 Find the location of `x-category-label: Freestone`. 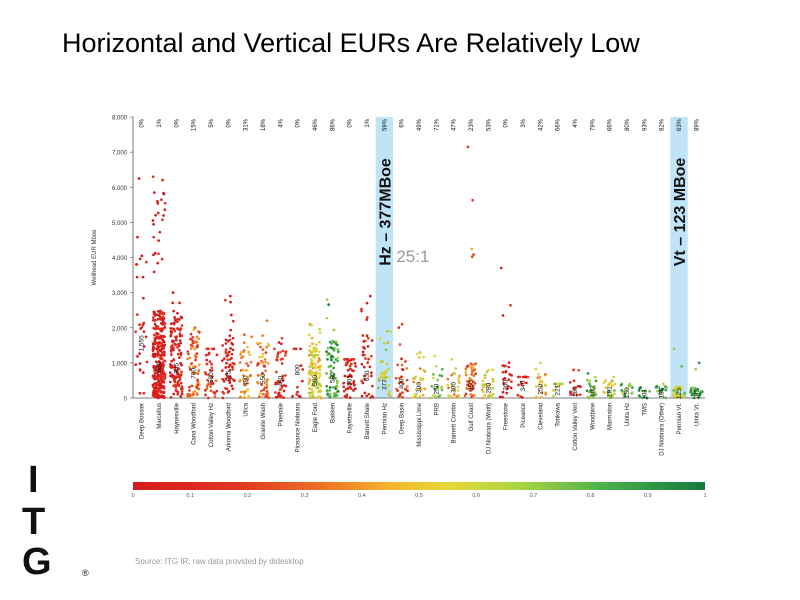

x-category-label: Freestone is located at coordinates (507, 416).